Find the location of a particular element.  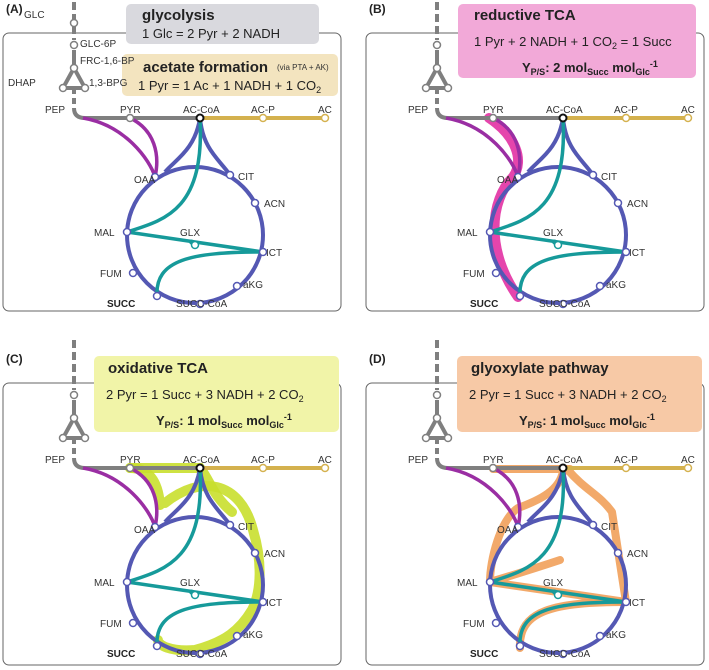

label-ac-d: AC is located at coordinates (688, 460).